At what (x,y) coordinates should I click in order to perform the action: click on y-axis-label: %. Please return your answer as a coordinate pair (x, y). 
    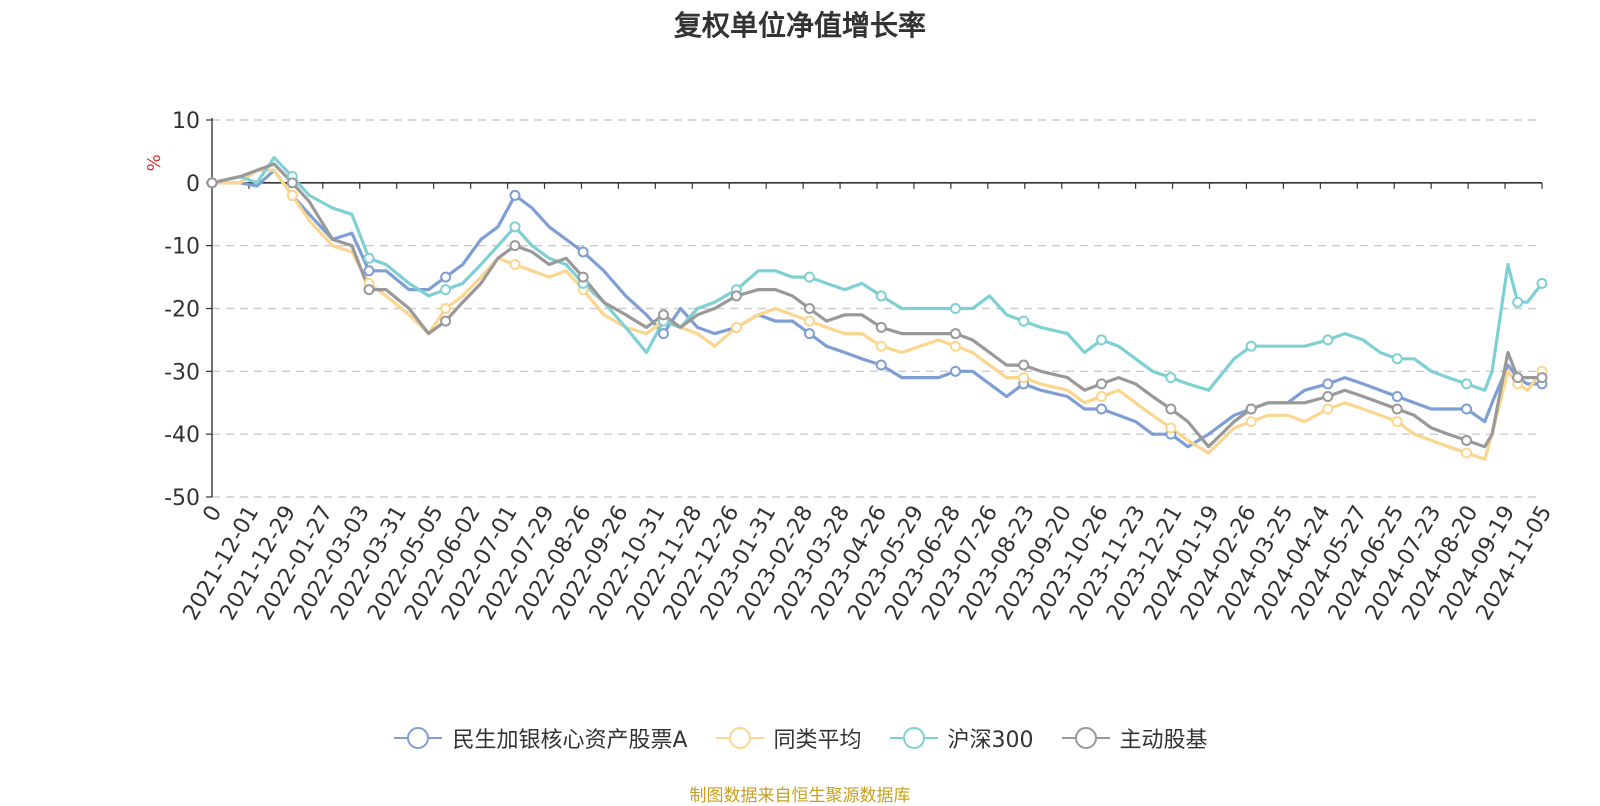
    Looking at the image, I should click on (154, 162).